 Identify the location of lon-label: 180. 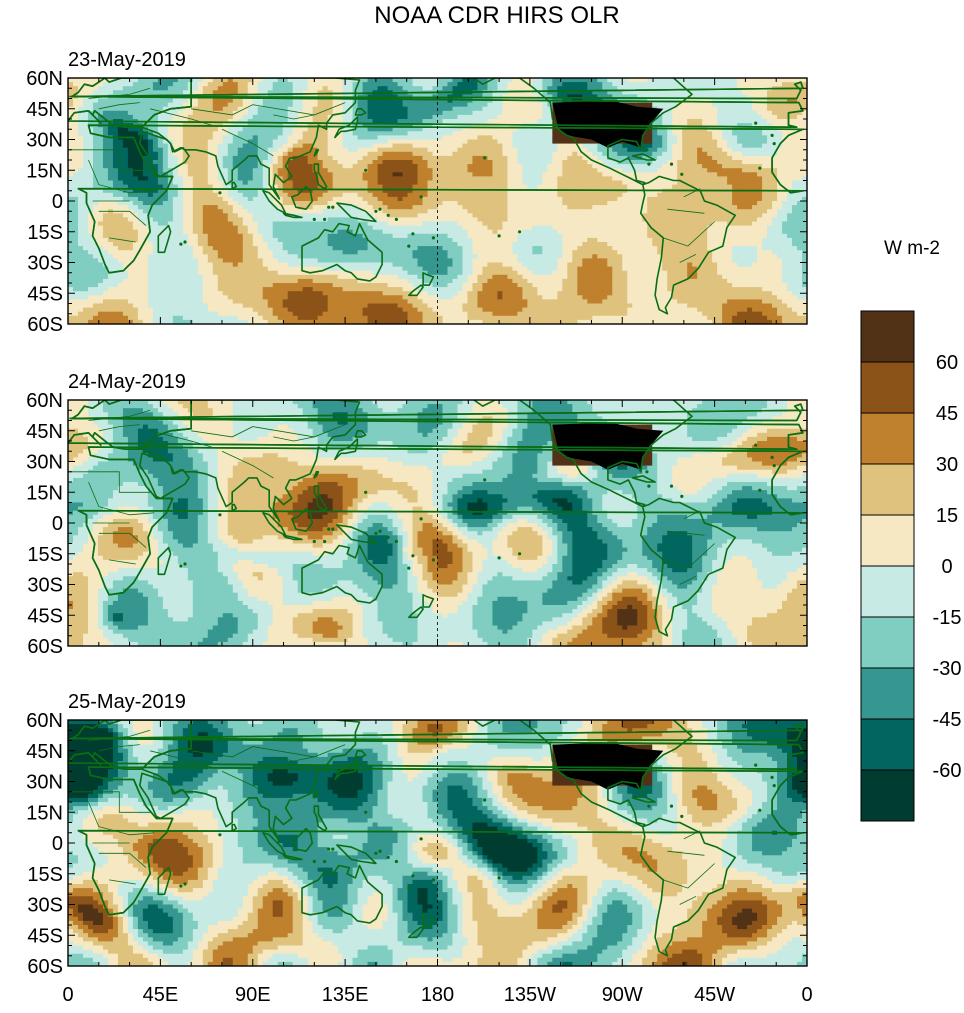
(437, 995).